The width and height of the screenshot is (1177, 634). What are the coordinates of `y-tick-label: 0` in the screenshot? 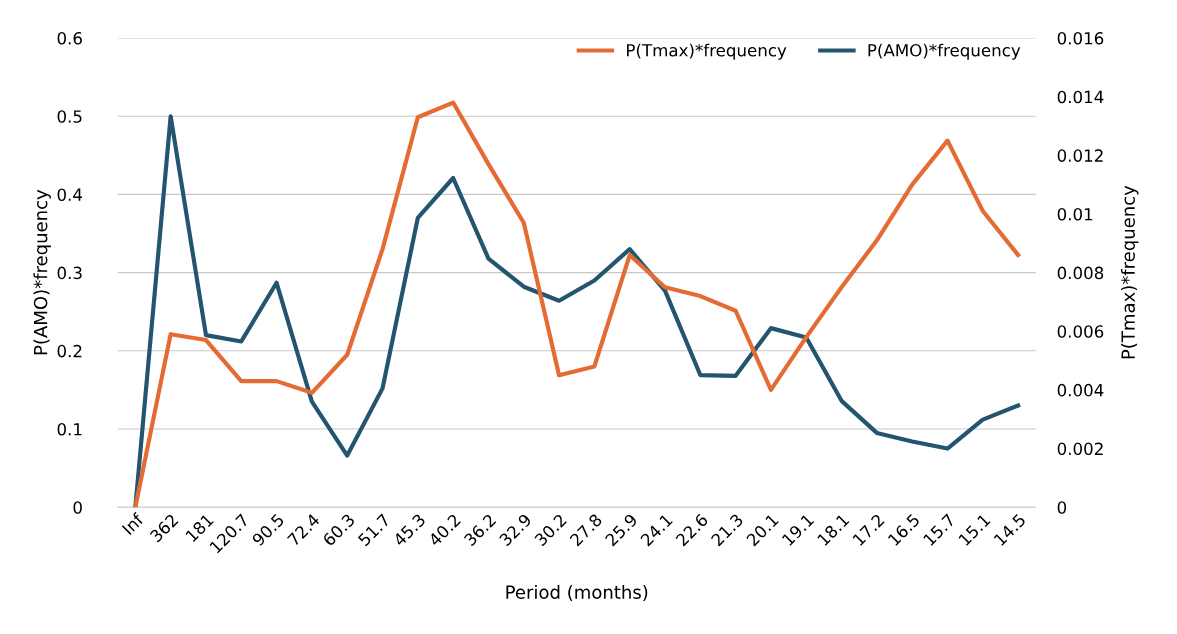 It's located at (77, 507).